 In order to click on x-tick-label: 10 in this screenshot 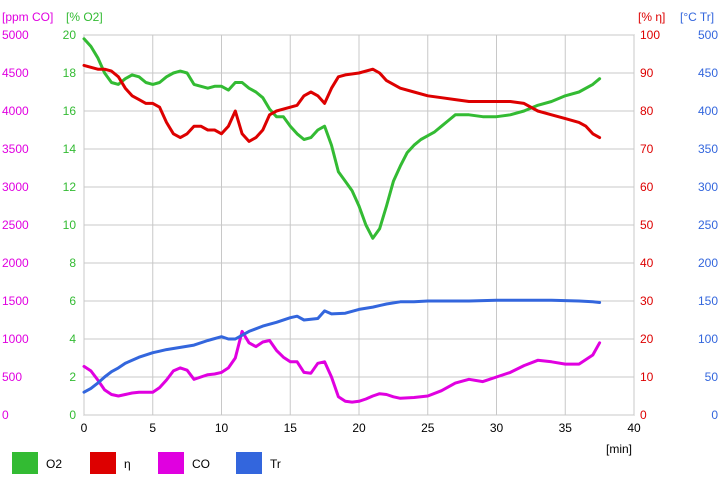, I will do `click(222, 428)`.